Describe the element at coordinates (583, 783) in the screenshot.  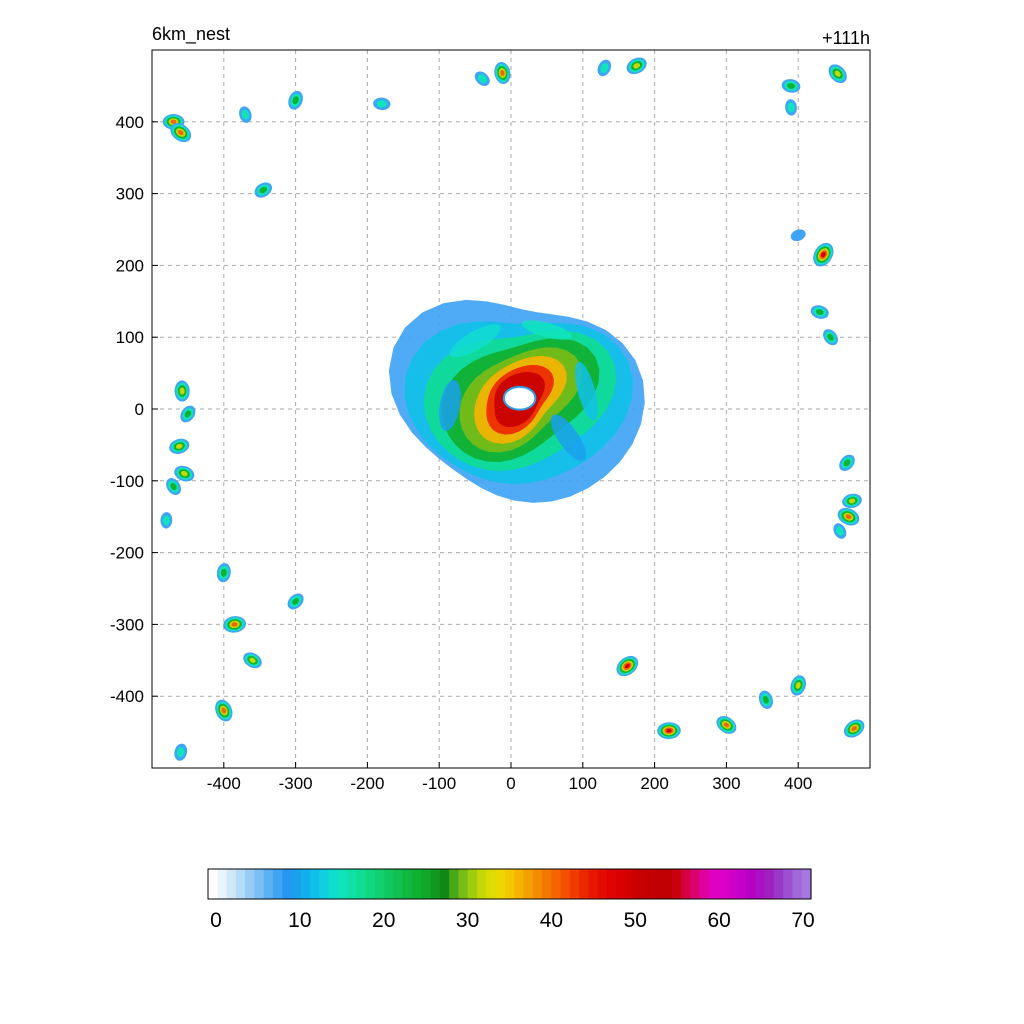
I see `x-tick-label: 100` at that location.